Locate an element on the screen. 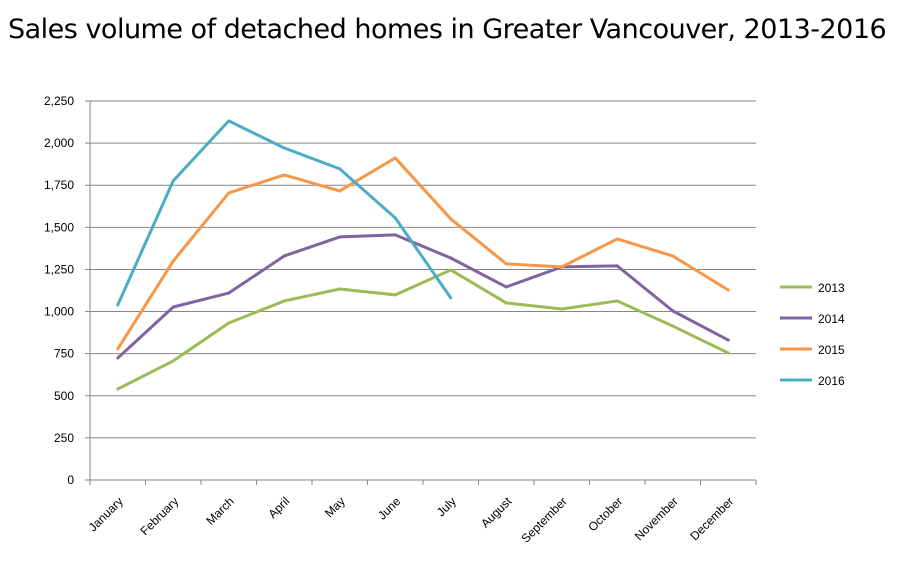 The width and height of the screenshot is (922, 579). legend-label-2016: 2016 is located at coordinates (831, 381).